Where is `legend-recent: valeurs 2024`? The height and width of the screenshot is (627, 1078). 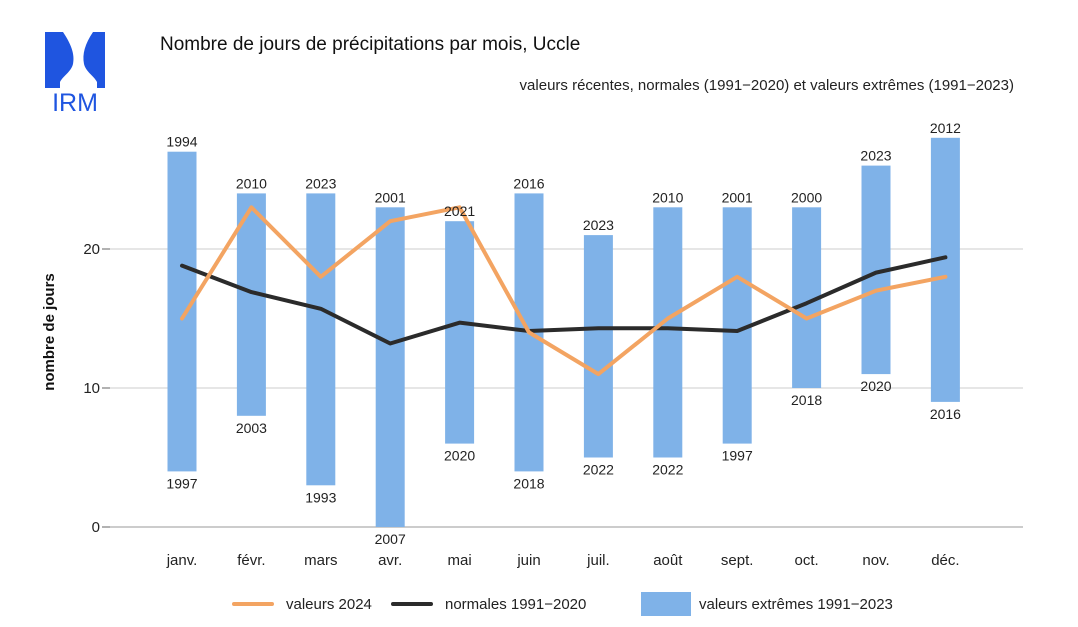 legend-recent: valeurs 2024 is located at coordinates (302, 604).